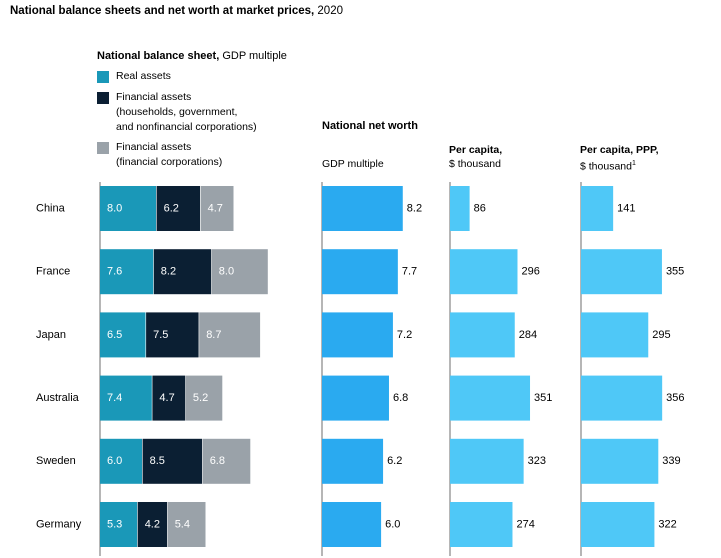 This screenshot has width=721, height=558. I want to click on column-heading-per-capita-ppp-unit: $ thousand, so click(606, 166).